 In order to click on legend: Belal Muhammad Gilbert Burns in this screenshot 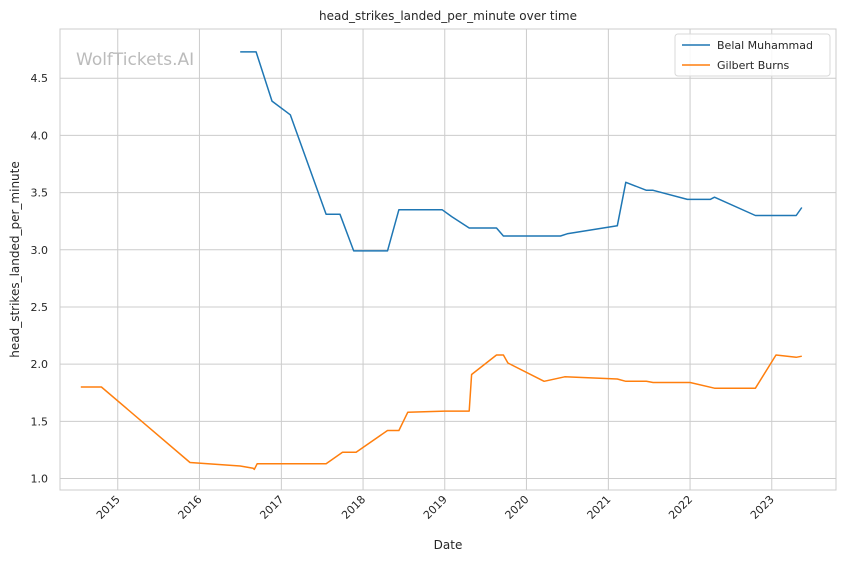, I will do `click(752, 55)`.